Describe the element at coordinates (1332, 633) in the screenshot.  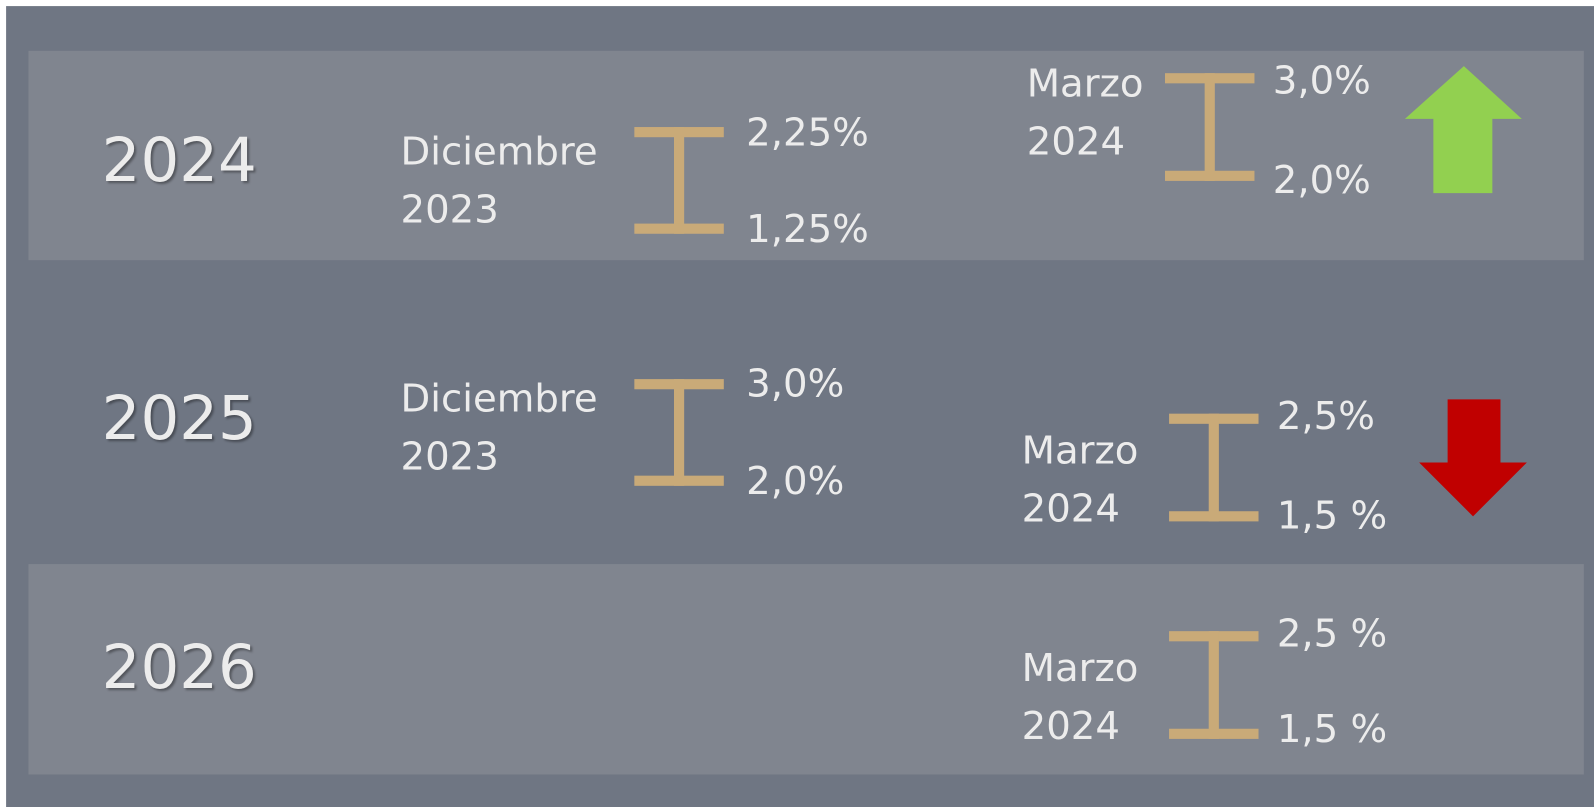
I see `range-high: 2,5 %` at that location.